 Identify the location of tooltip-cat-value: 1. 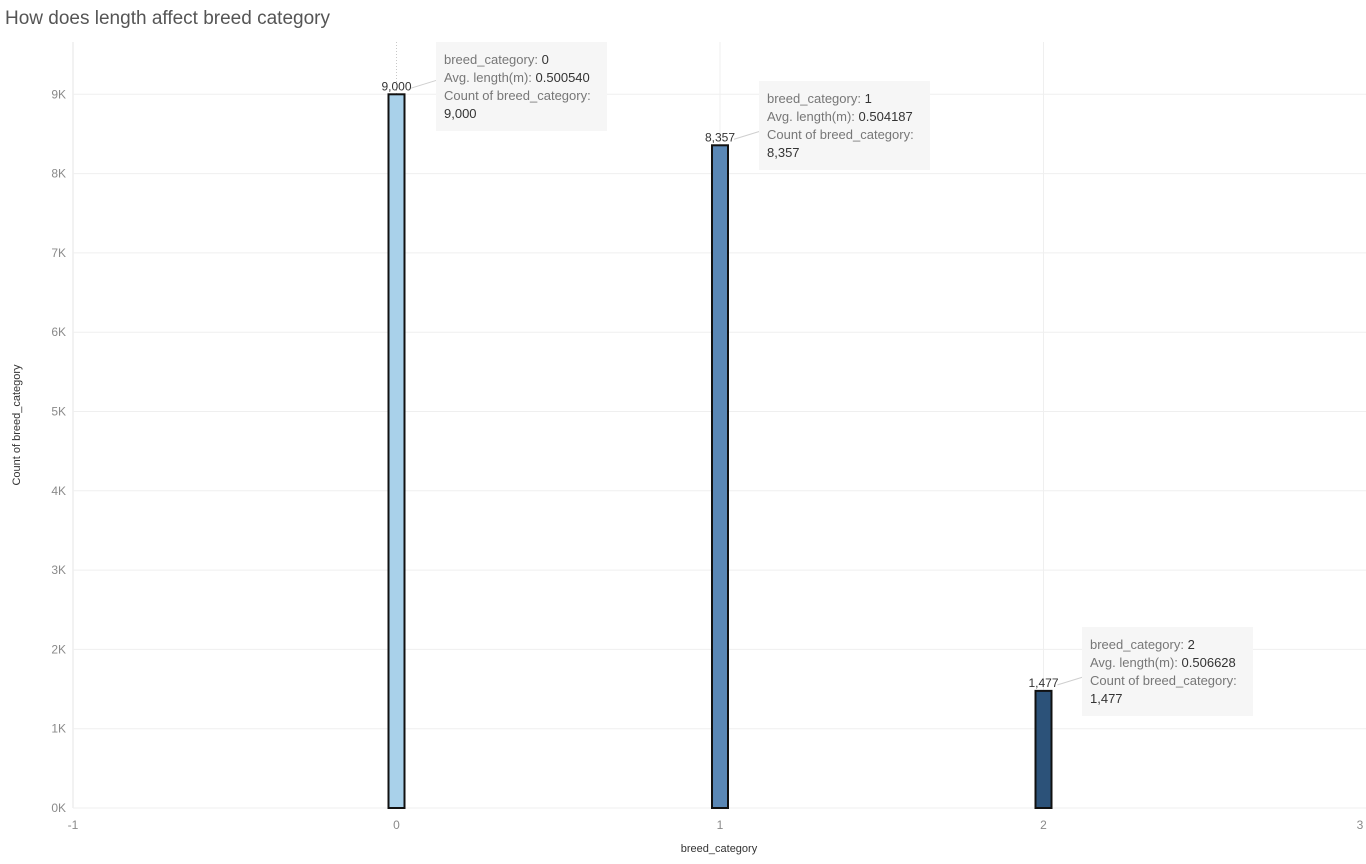
(868, 98).